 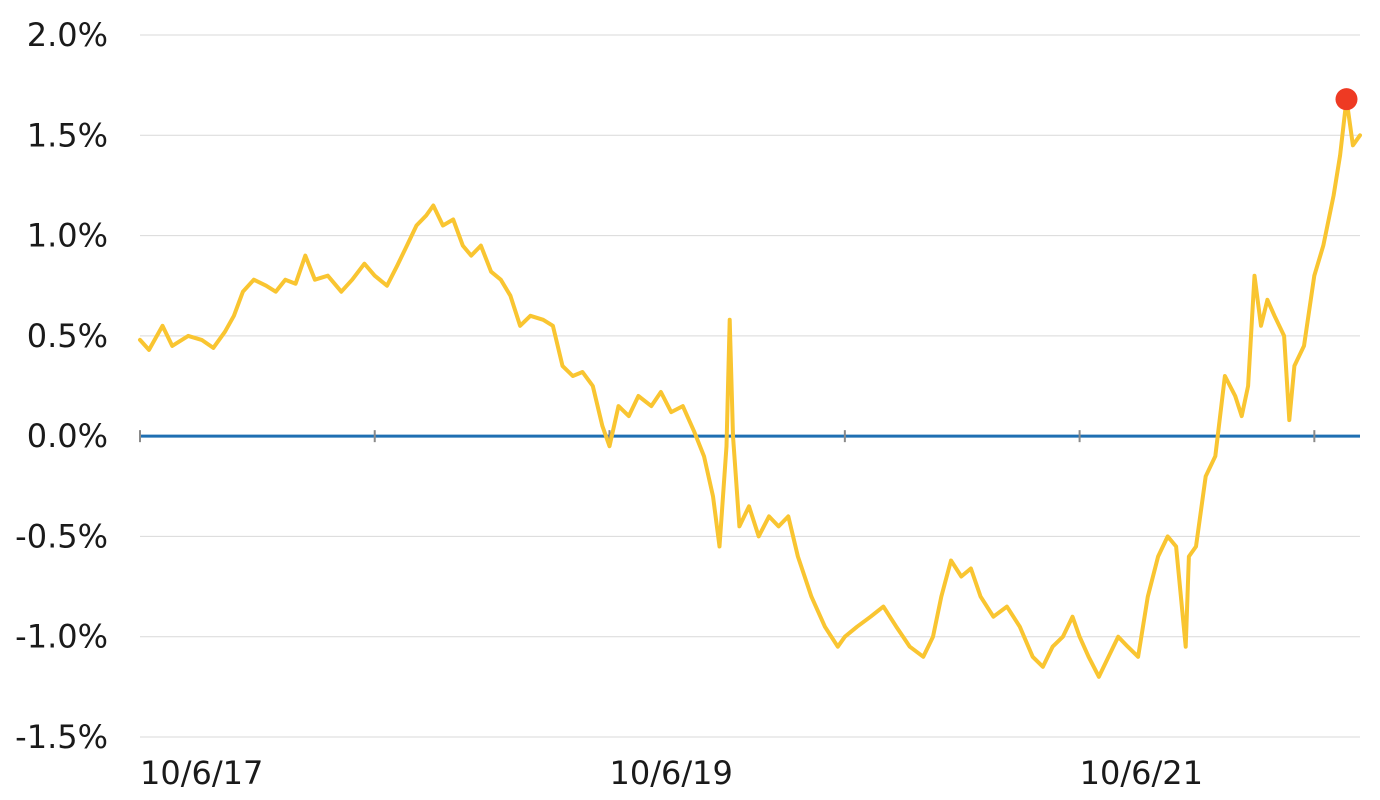 What do you see at coordinates (61, 737) in the screenshot?
I see `y-tick-label: -1.5%` at bounding box center [61, 737].